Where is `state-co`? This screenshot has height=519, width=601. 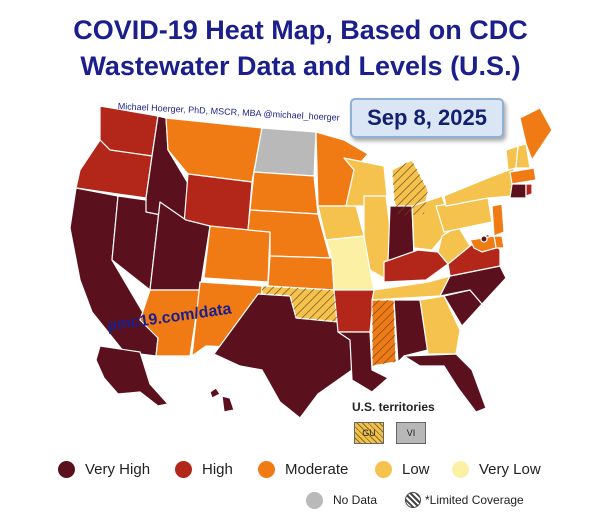 state-co is located at coordinates (237, 254).